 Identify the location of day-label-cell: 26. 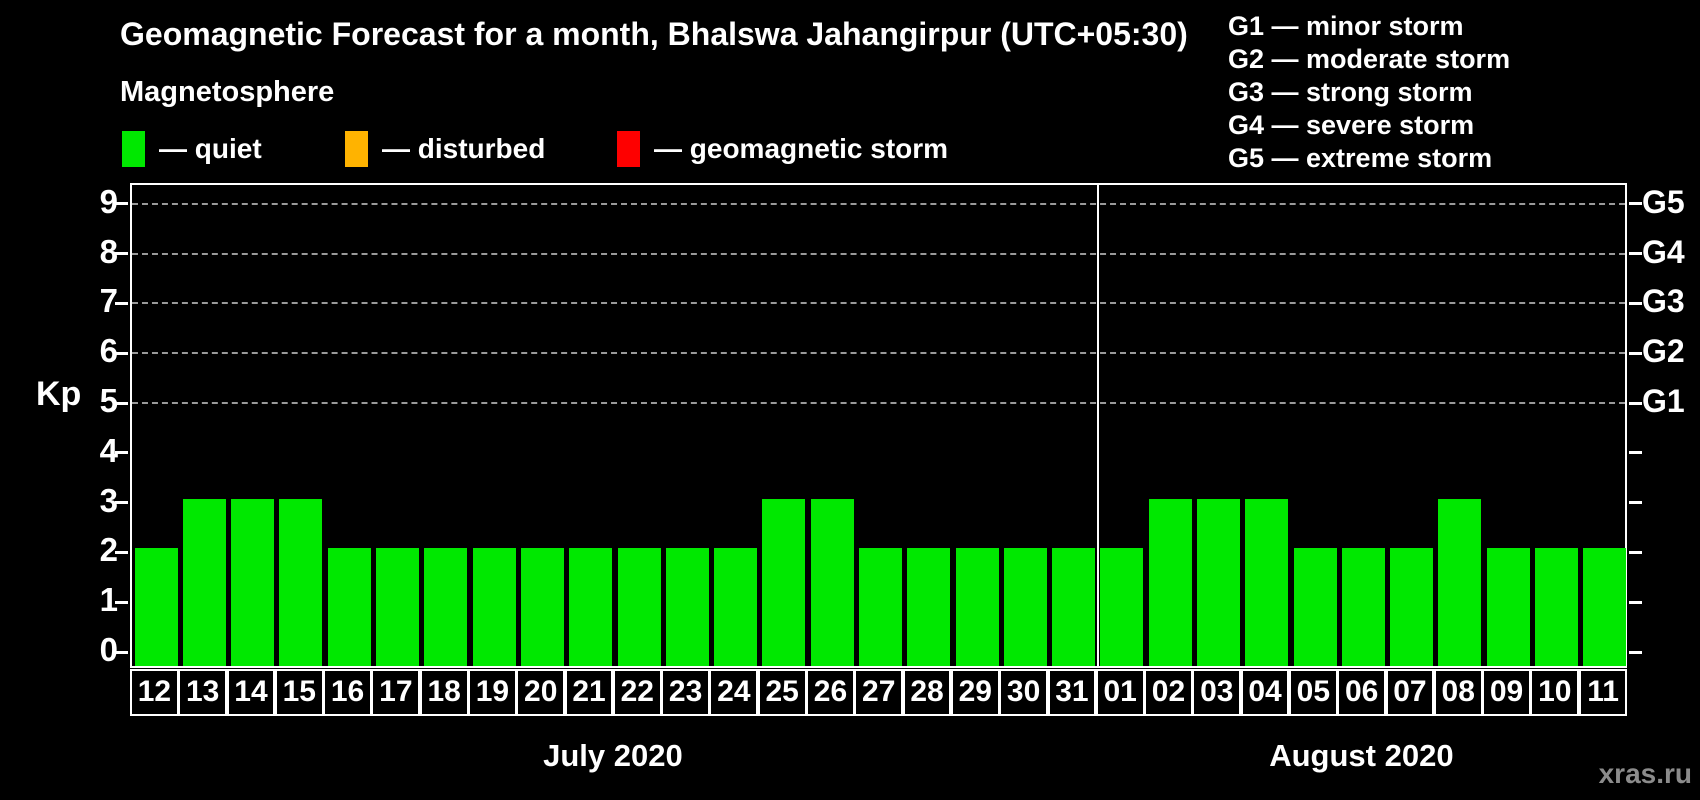
(830, 692).